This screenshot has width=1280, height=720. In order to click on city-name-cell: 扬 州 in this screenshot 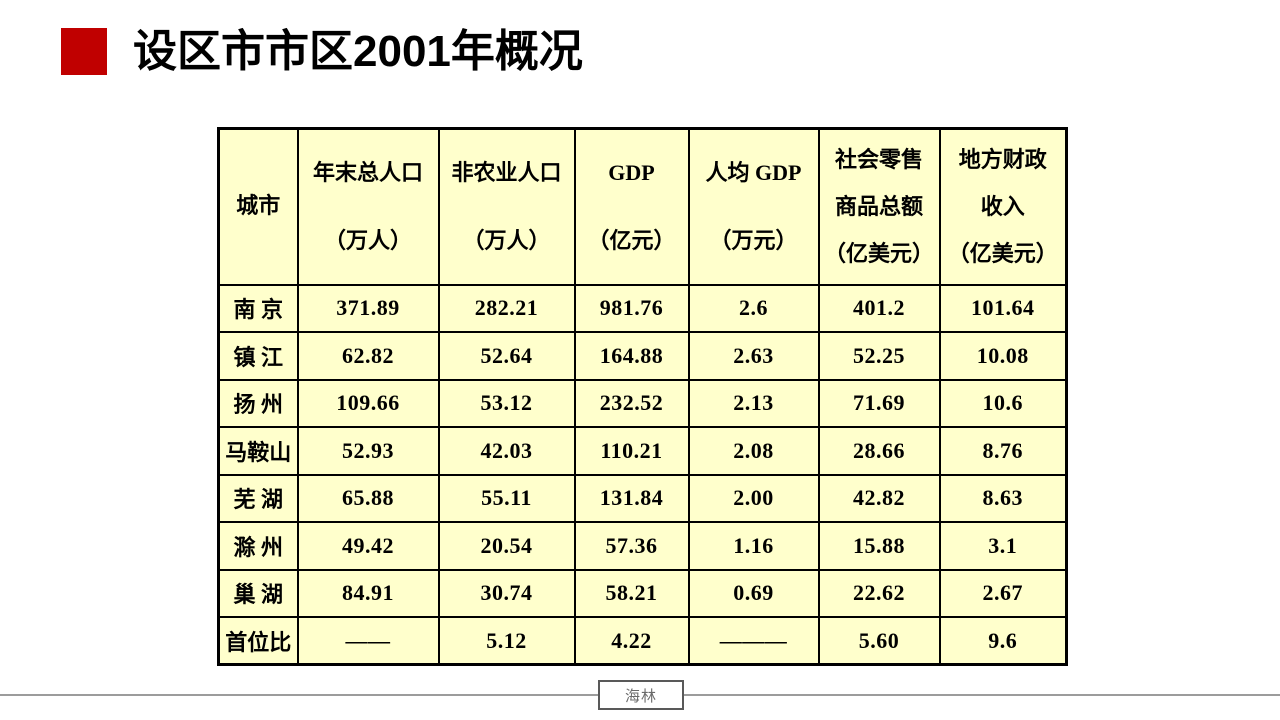, I will do `click(258, 403)`.